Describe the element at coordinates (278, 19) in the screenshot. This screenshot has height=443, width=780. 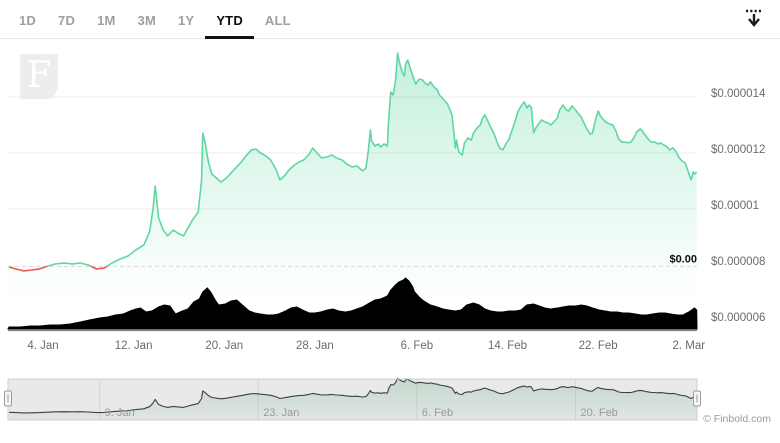
I see `range-button-all: ALL` at that location.